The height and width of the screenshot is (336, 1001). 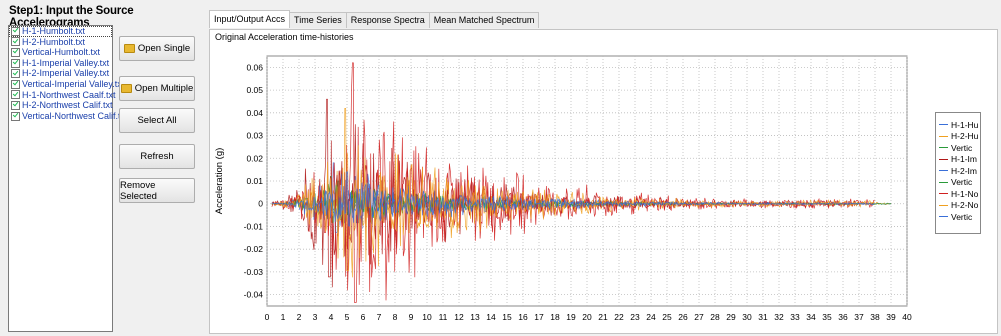 I want to click on y-tick-label: -0.04, so click(x=254, y=295).